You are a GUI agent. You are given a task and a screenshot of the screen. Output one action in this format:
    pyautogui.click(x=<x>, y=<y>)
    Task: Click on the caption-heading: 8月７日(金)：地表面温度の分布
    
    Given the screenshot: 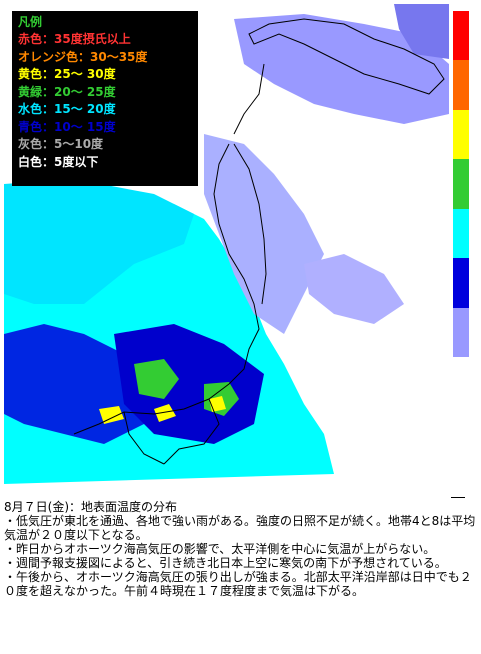 What is the action you would take?
    pyautogui.click(x=90, y=507)
    